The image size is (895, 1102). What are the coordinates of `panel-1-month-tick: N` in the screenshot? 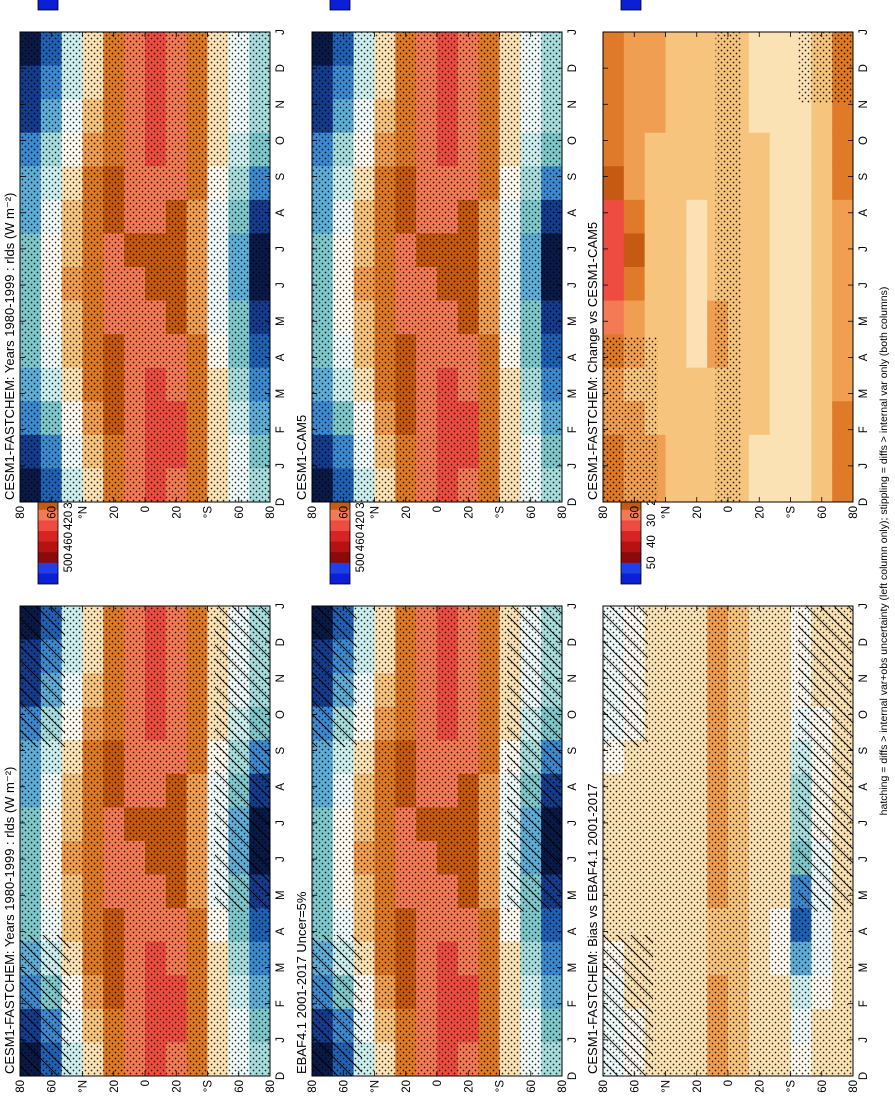 It's located at (281, 104).